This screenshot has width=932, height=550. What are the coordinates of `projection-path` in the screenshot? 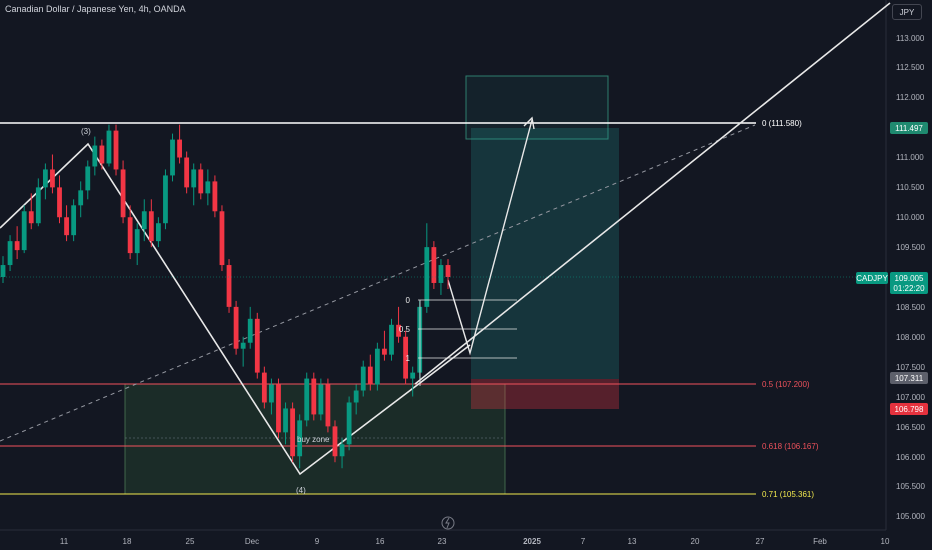 It's located at (490, 237).